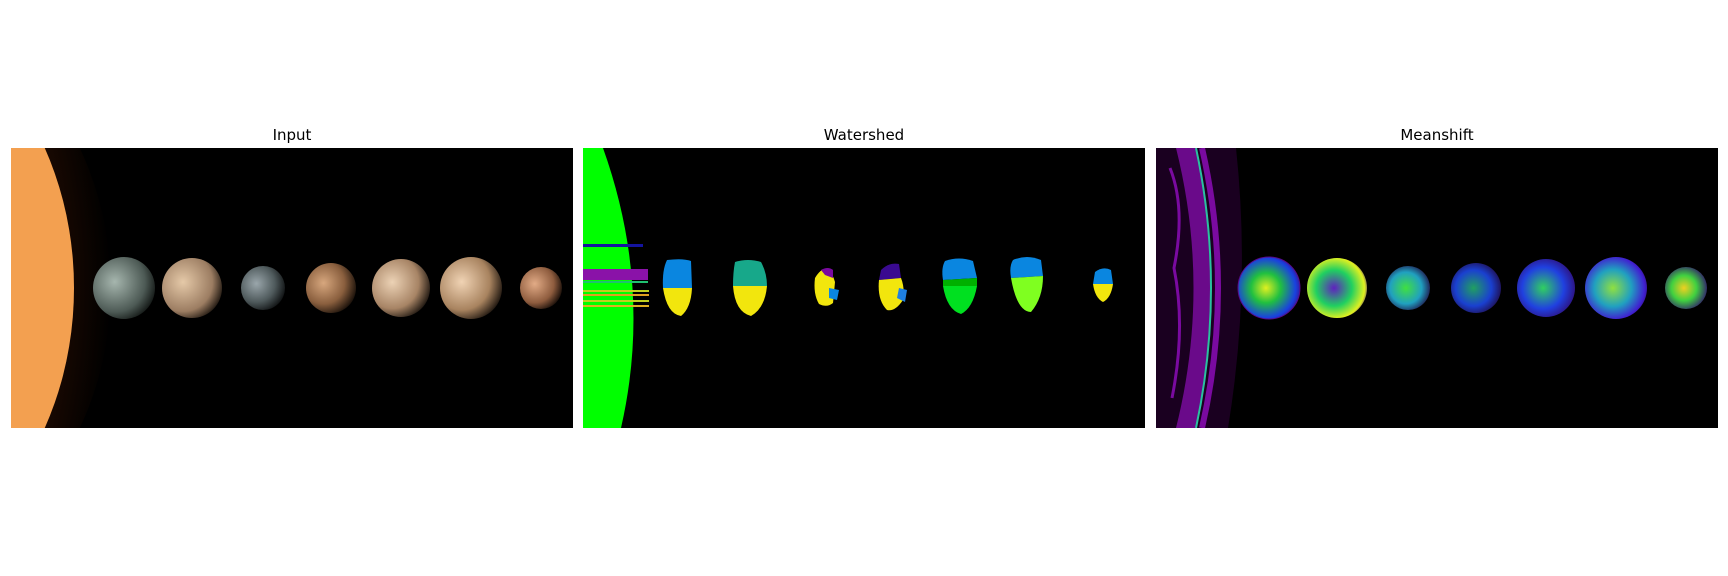 Image resolution: width=1728 pixels, height=576 pixels. What do you see at coordinates (292, 135) in the screenshot?
I see `panel-title-input: Input` at bounding box center [292, 135].